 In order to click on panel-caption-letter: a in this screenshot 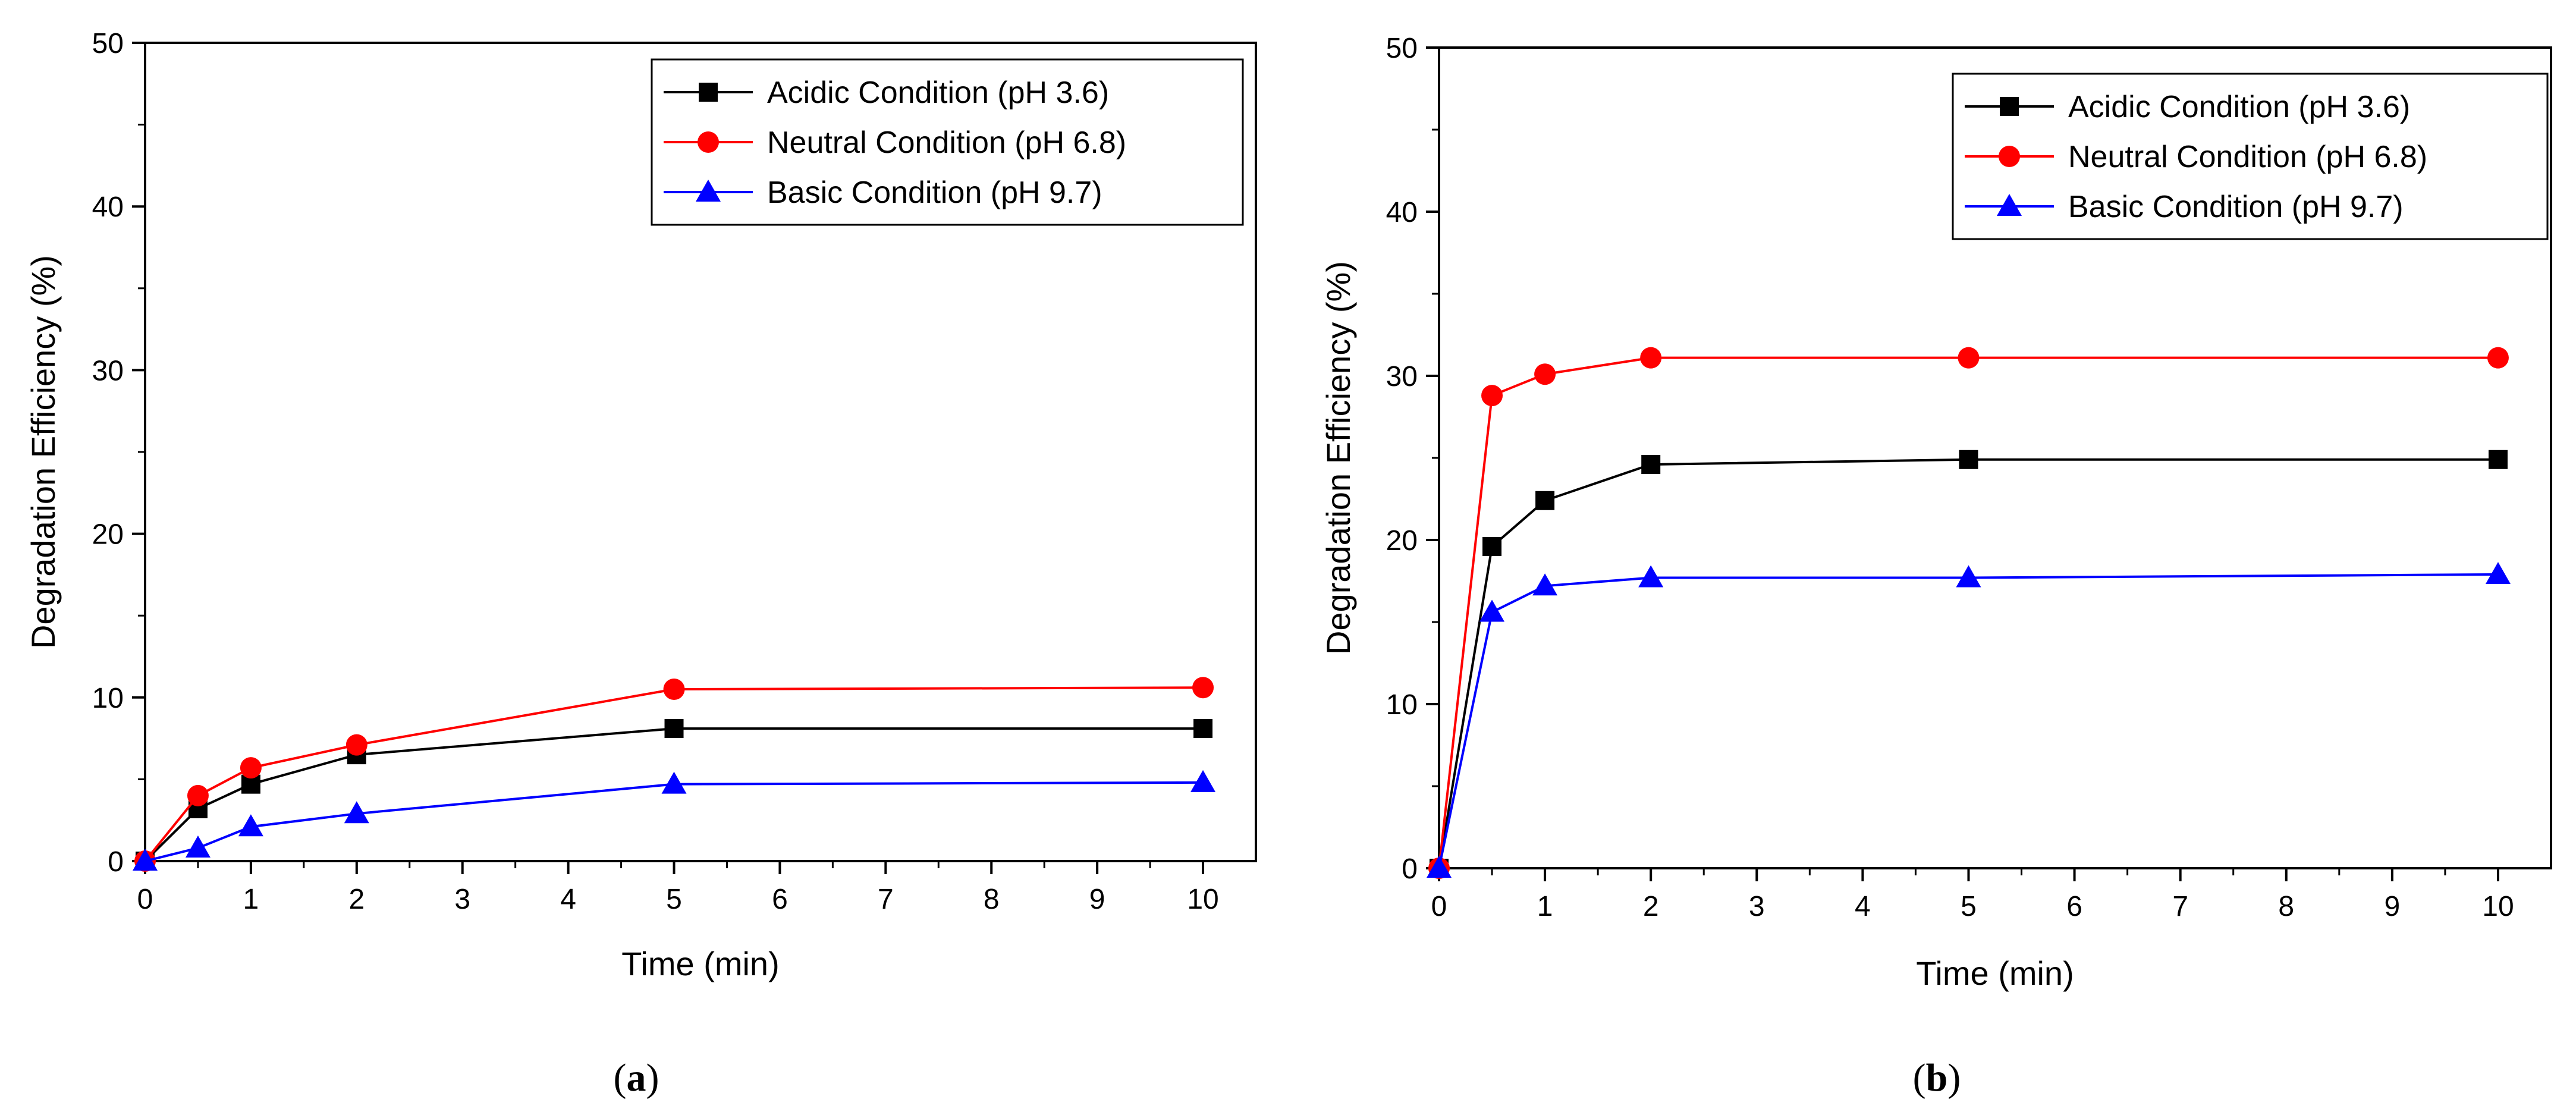, I will do `click(636, 1078)`.